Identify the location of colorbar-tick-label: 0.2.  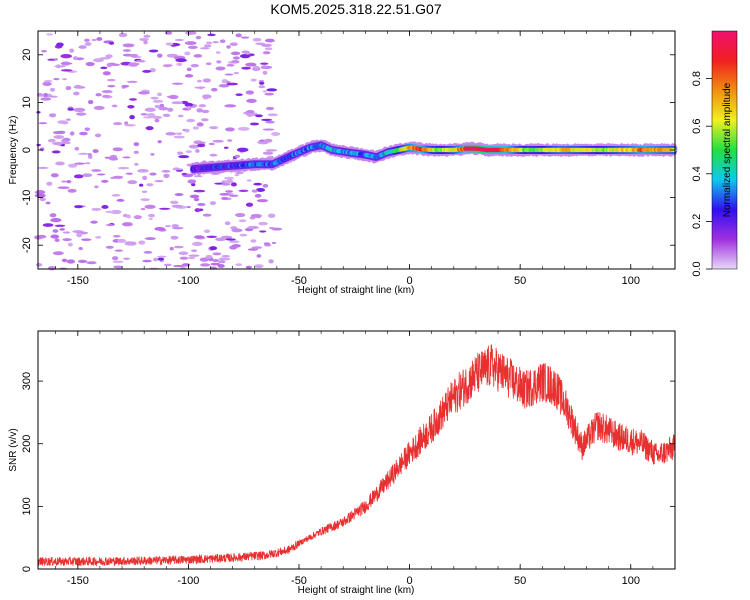
(697, 221).